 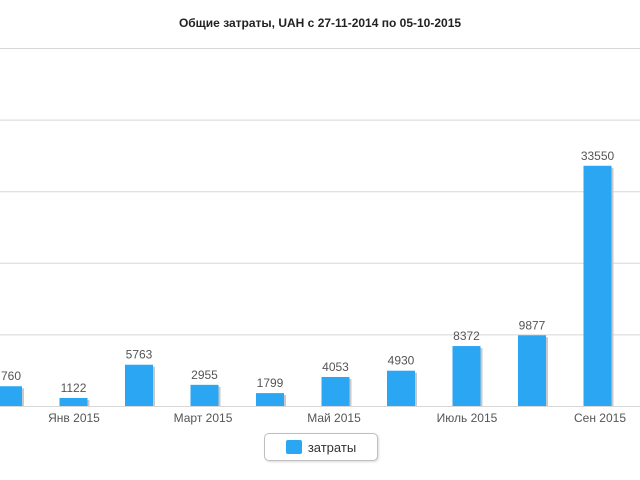 I want to click on x-tick-label: Июль 2015, so click(x=467, y=418).